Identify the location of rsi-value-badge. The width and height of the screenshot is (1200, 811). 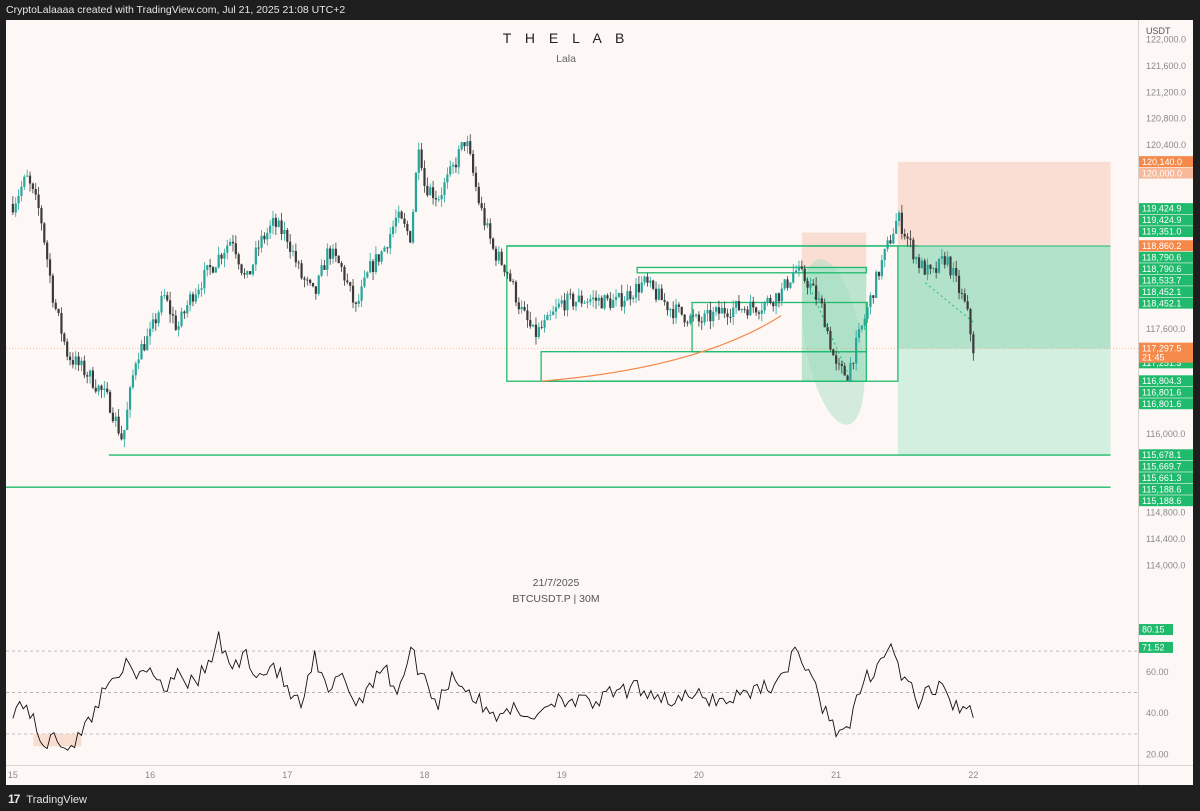
(1156, 630).